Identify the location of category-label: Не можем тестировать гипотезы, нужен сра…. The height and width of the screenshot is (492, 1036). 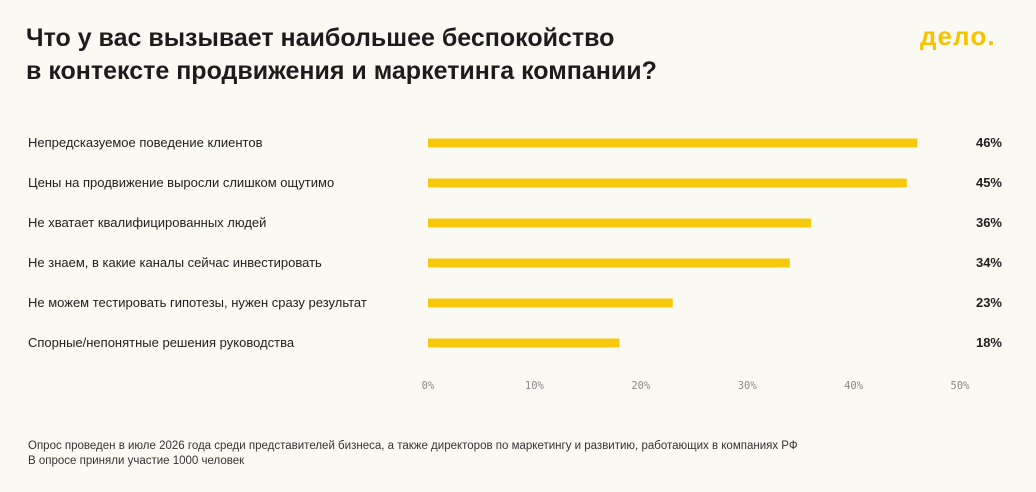
(197, 302).